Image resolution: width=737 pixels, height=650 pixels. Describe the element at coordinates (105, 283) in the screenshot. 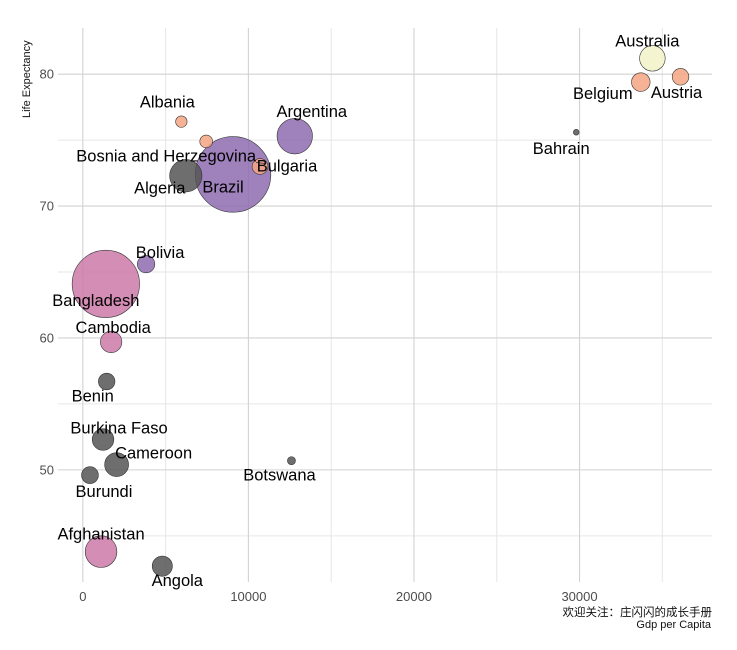

I see `bubble-bangladesh` at that location.